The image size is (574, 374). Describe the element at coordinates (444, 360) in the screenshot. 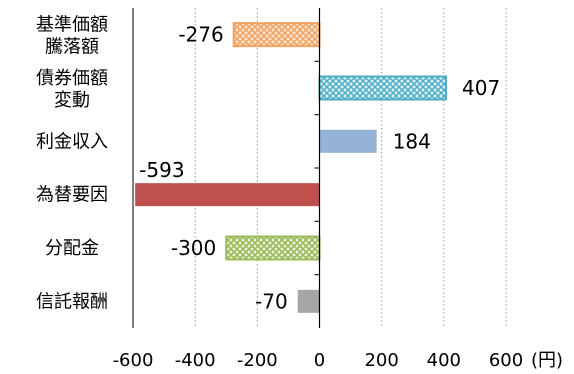

I see `x-tick-label: 400` at that location.